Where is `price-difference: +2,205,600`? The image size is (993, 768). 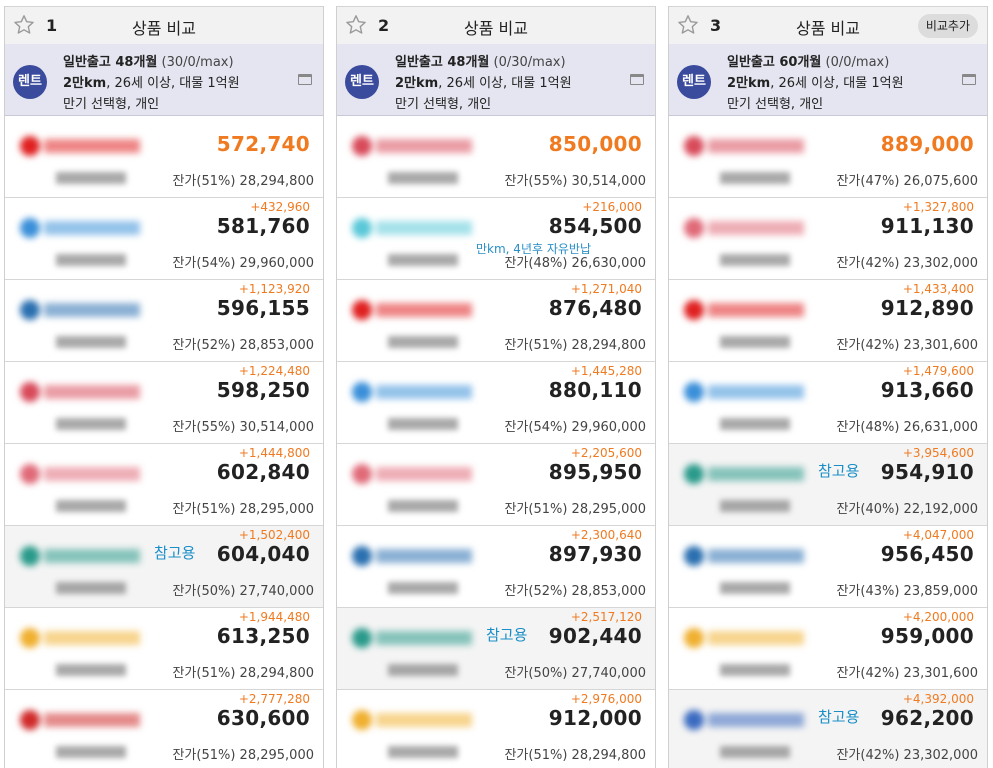
price-difference: +2,205,600 is located at coordinates (606, 453).